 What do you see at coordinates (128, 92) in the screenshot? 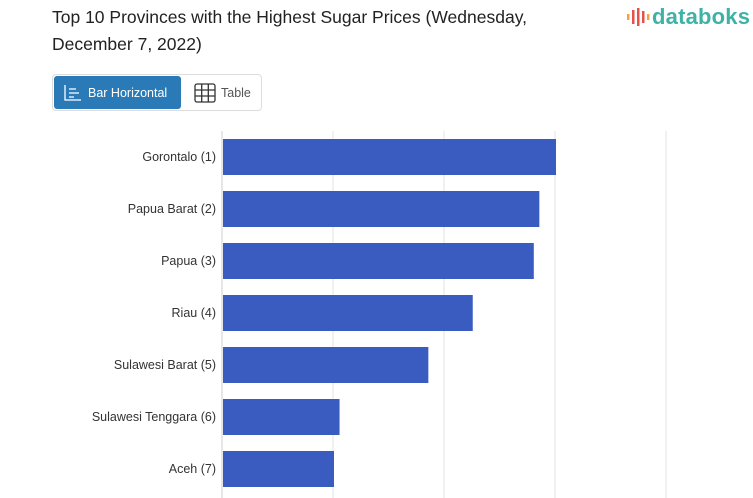
I see `tab-label: Bar Horizontal` at bounding box center [128, 92].